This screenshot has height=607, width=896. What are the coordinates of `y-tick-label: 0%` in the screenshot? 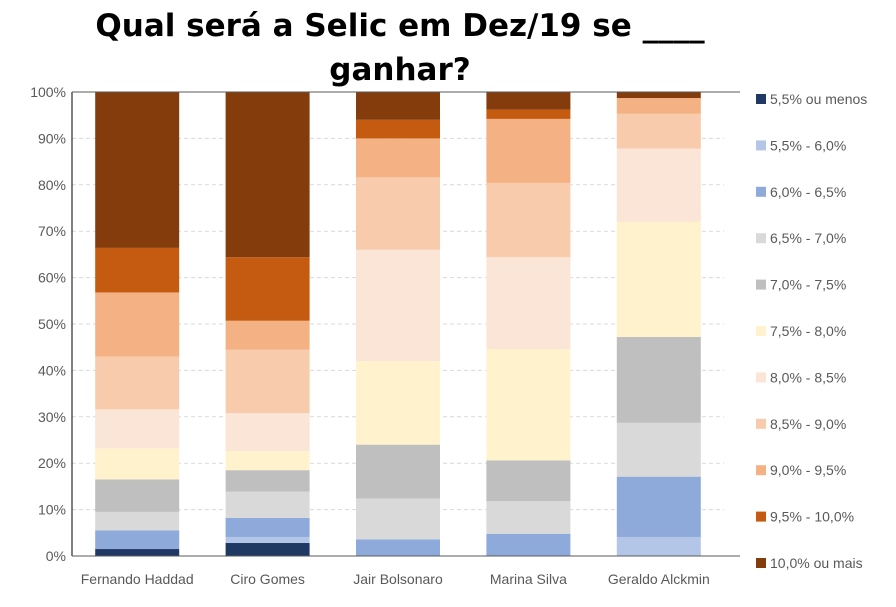 It's located at (56, 556).